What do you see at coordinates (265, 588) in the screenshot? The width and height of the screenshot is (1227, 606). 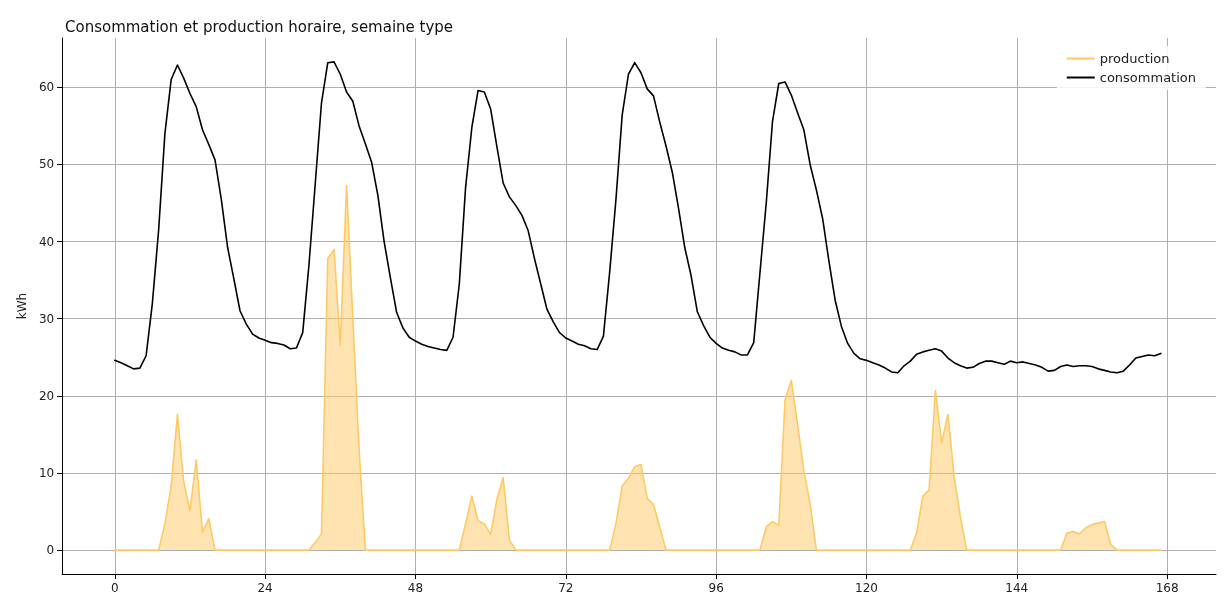 I see `x-tick-label: 24` at bounding box center [265, 588].